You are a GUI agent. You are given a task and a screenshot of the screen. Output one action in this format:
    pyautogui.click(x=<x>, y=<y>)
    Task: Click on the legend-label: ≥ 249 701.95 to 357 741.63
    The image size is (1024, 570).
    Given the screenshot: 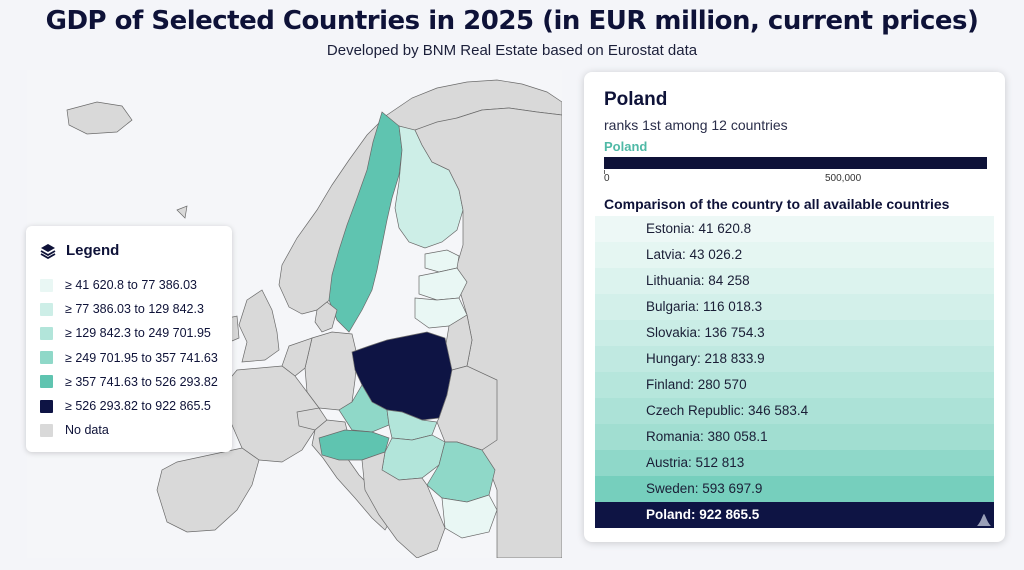 What is the action you would take?
    pyautogui.click(x=141, y=357)
    